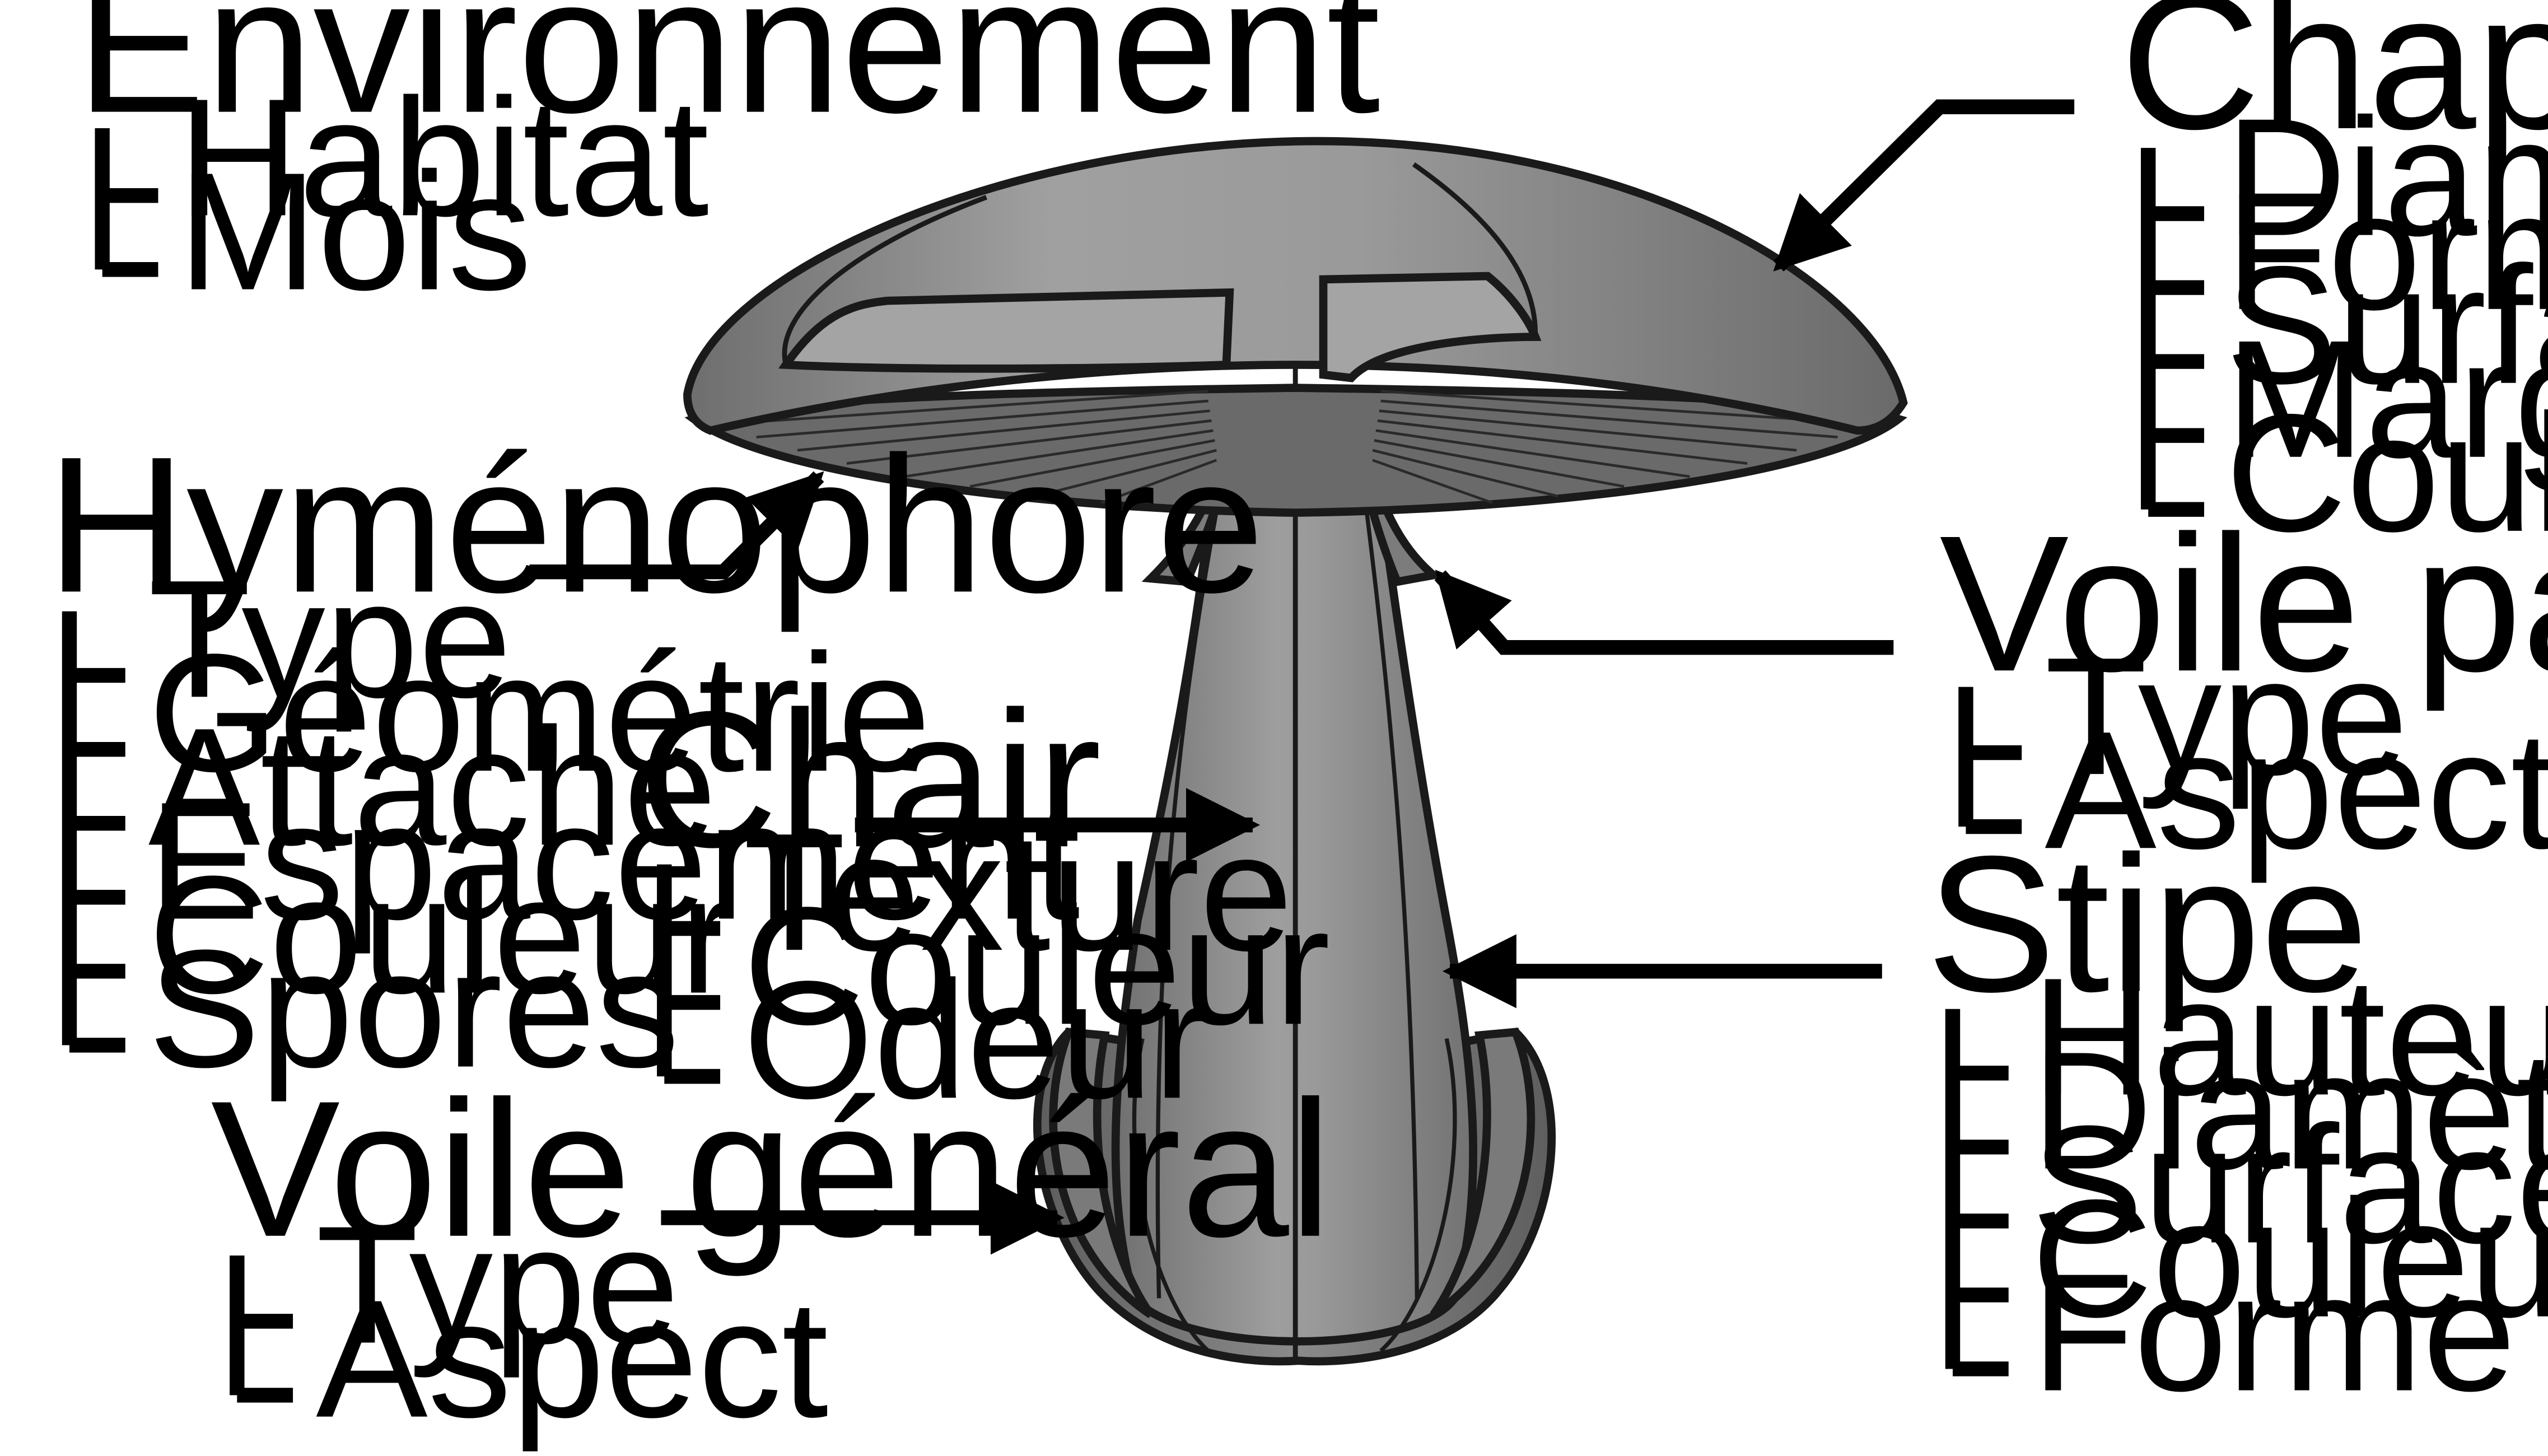 This screenshot has width=2548, height=1456. Describe the element at coordinates (355, 232) in the screenshot. I see `environnement-item: Mois` at that location.